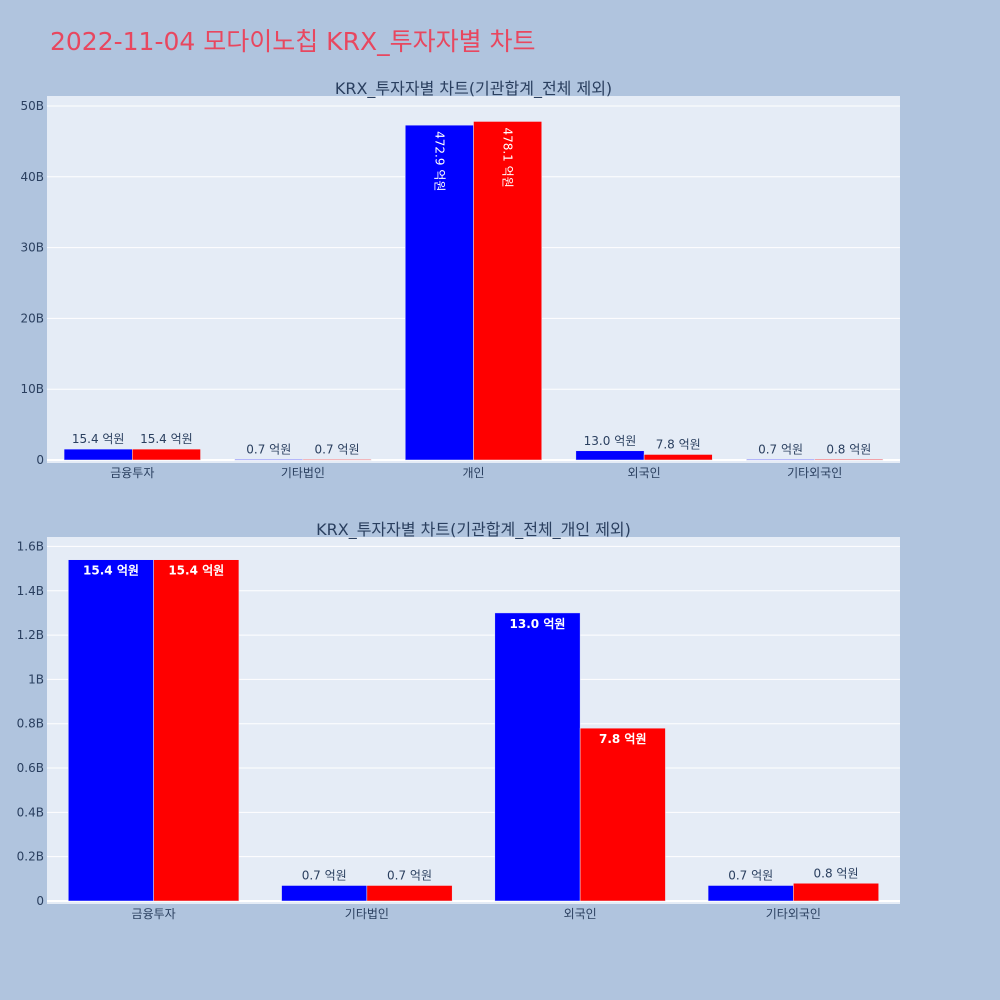 This screenshot has height=1000, width=1000. I want to click on y-tick-label: 40B, so click(32, 177).